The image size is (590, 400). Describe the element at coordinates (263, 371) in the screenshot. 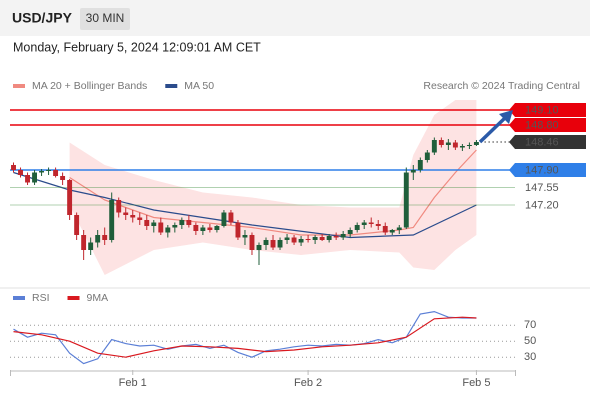

I see `x-axis` at that location.